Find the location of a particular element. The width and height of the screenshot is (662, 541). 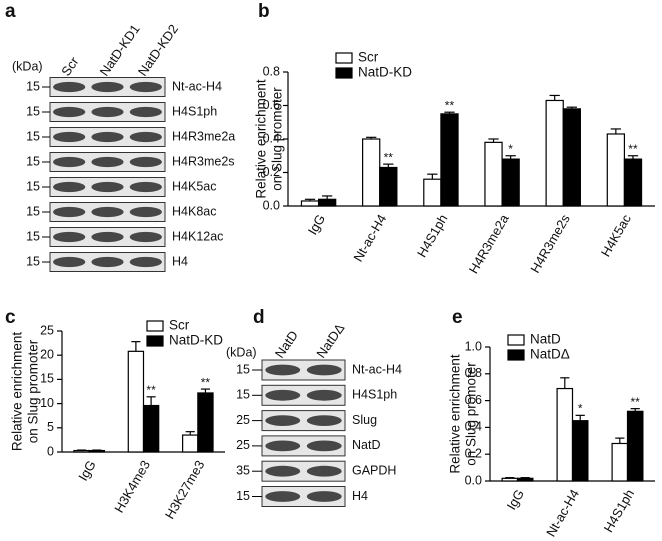

protein-label: H4K5ac is located at coordinates (194, 186).